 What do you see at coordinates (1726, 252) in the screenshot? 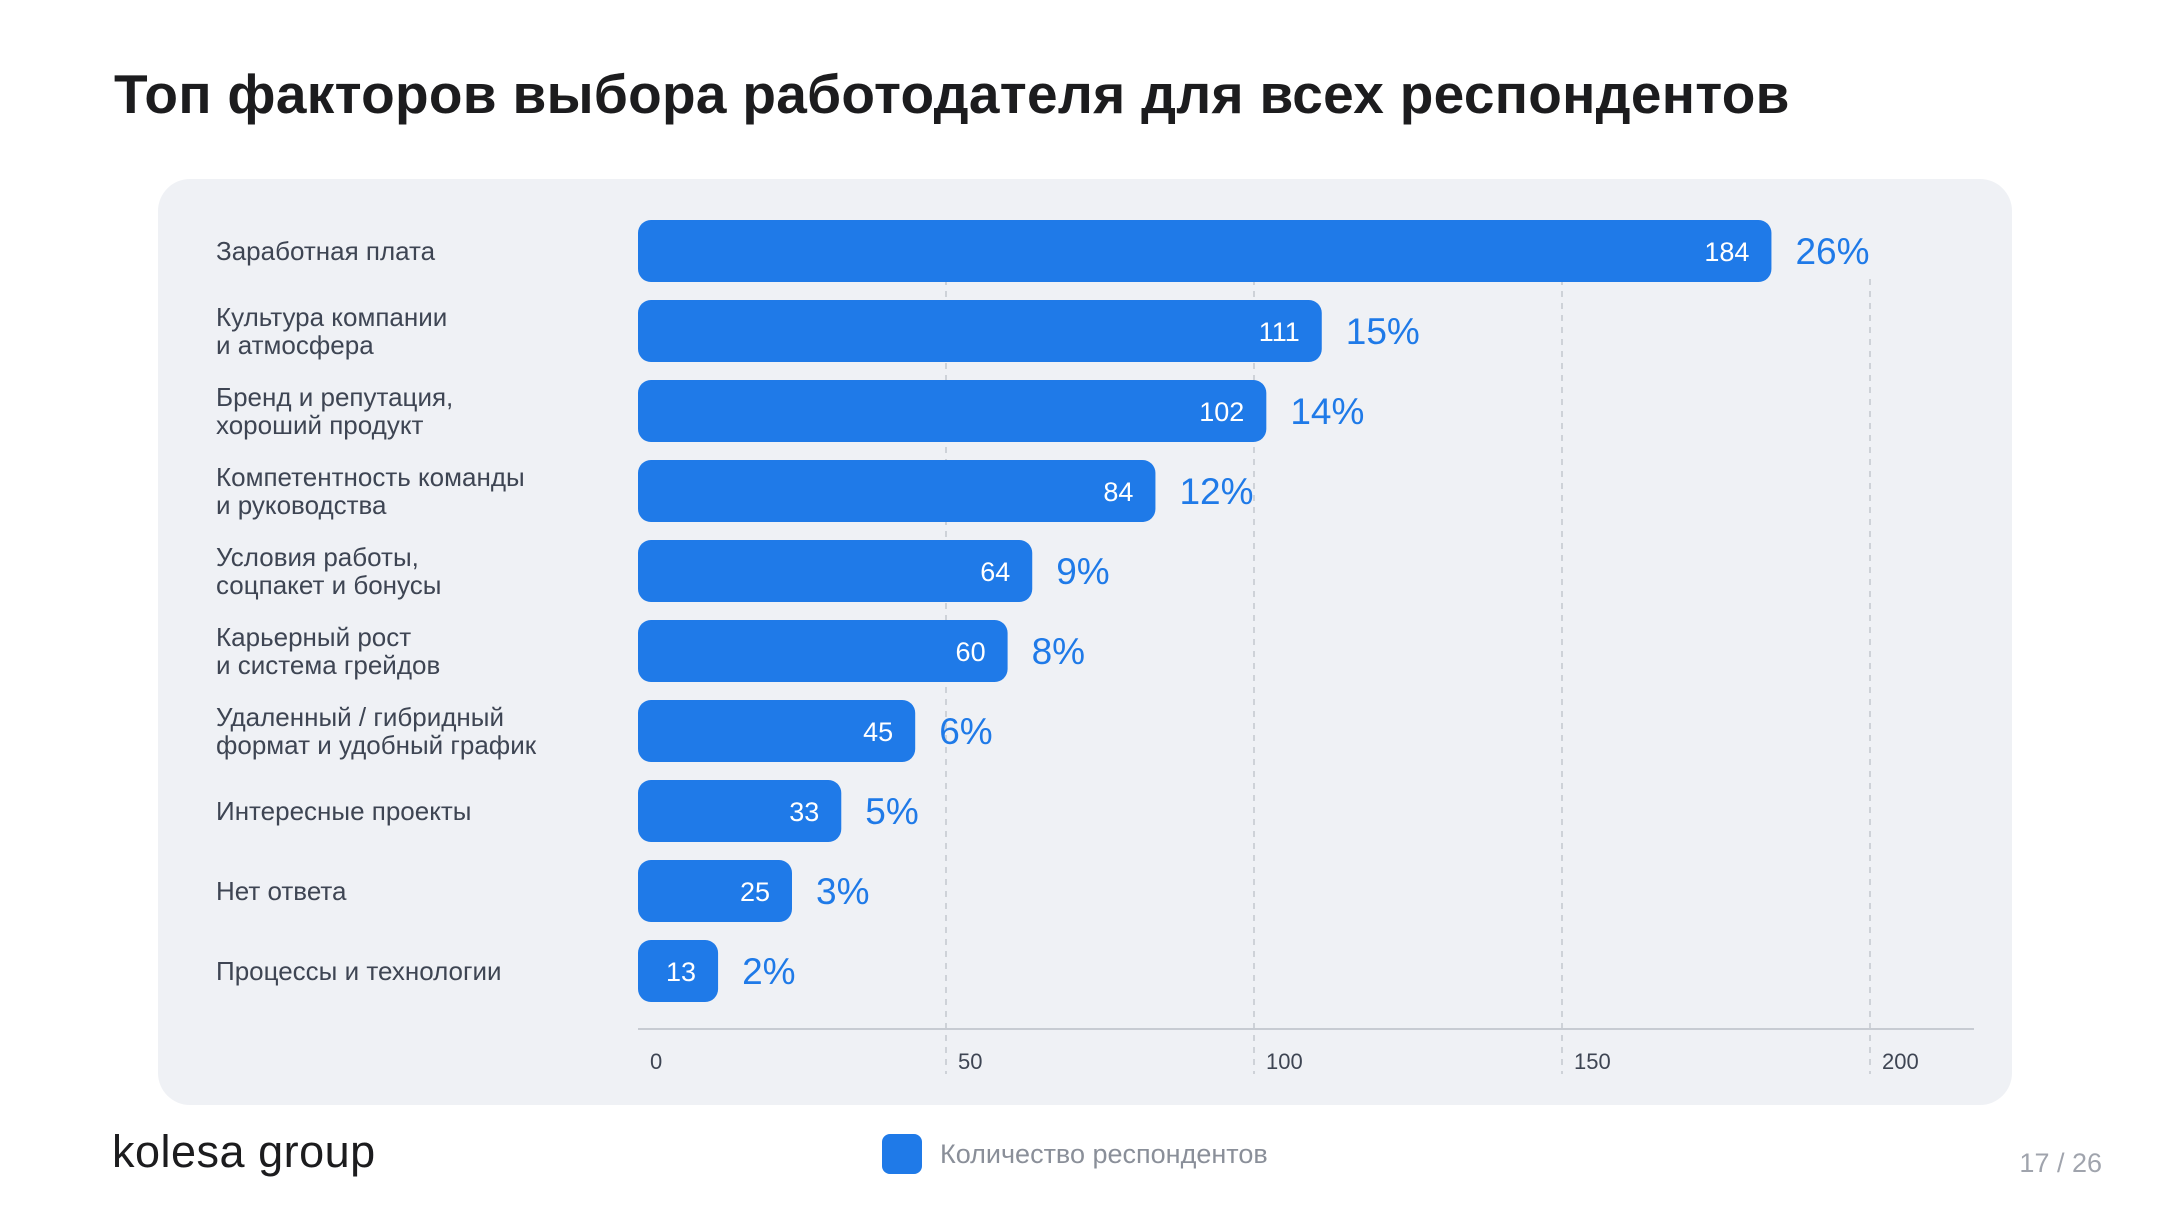
I see `bar-value-label: 184` at bounding box center [1726, 252].